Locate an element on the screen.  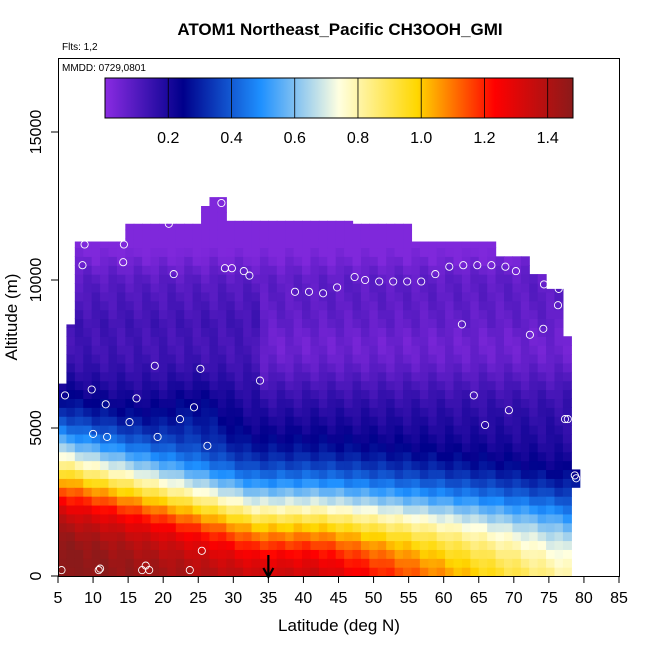
colorbar-tick-label: 0.6 is located at coordinates (295, 138).